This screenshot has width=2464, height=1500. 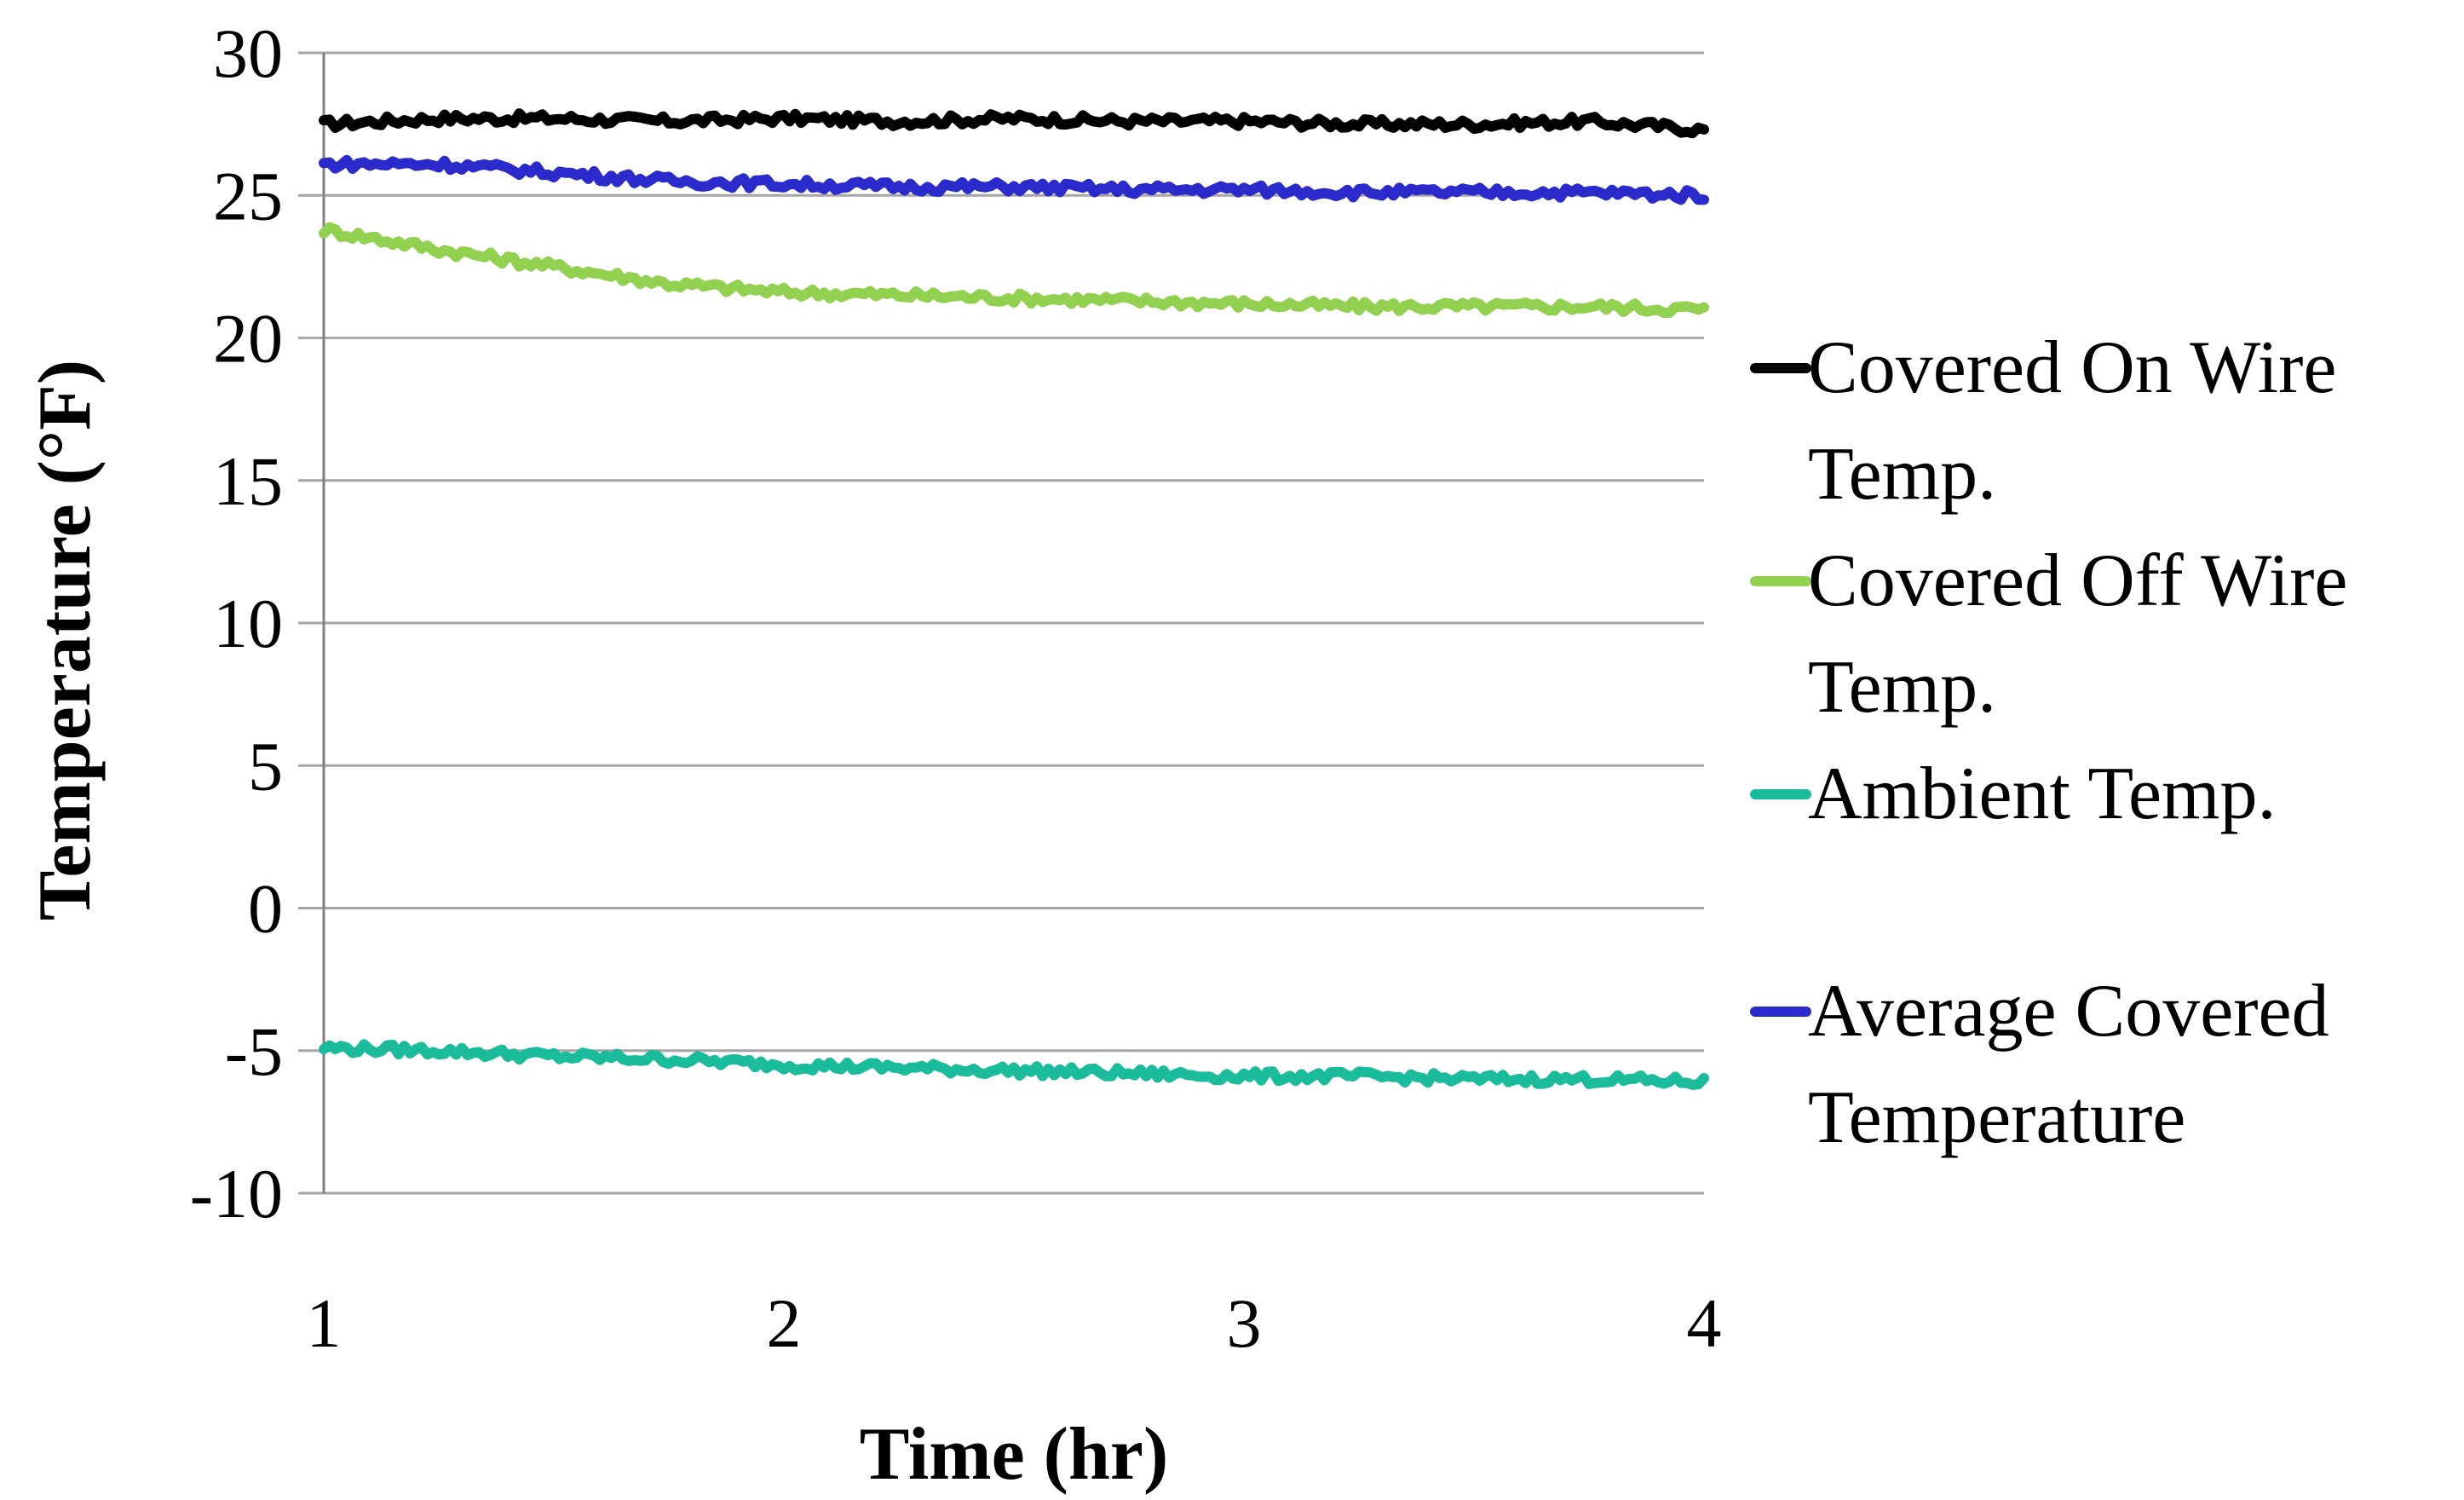 What do you see at coordinates (254, 1051) in the screenshot?
I see `y-tick-label: -5` at bounding box center [254, 1051].